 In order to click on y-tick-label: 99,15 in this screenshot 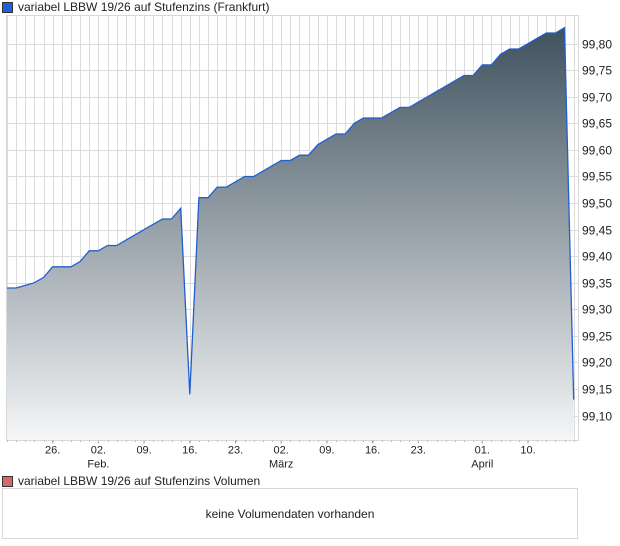, I will do `click(597, 390)`.